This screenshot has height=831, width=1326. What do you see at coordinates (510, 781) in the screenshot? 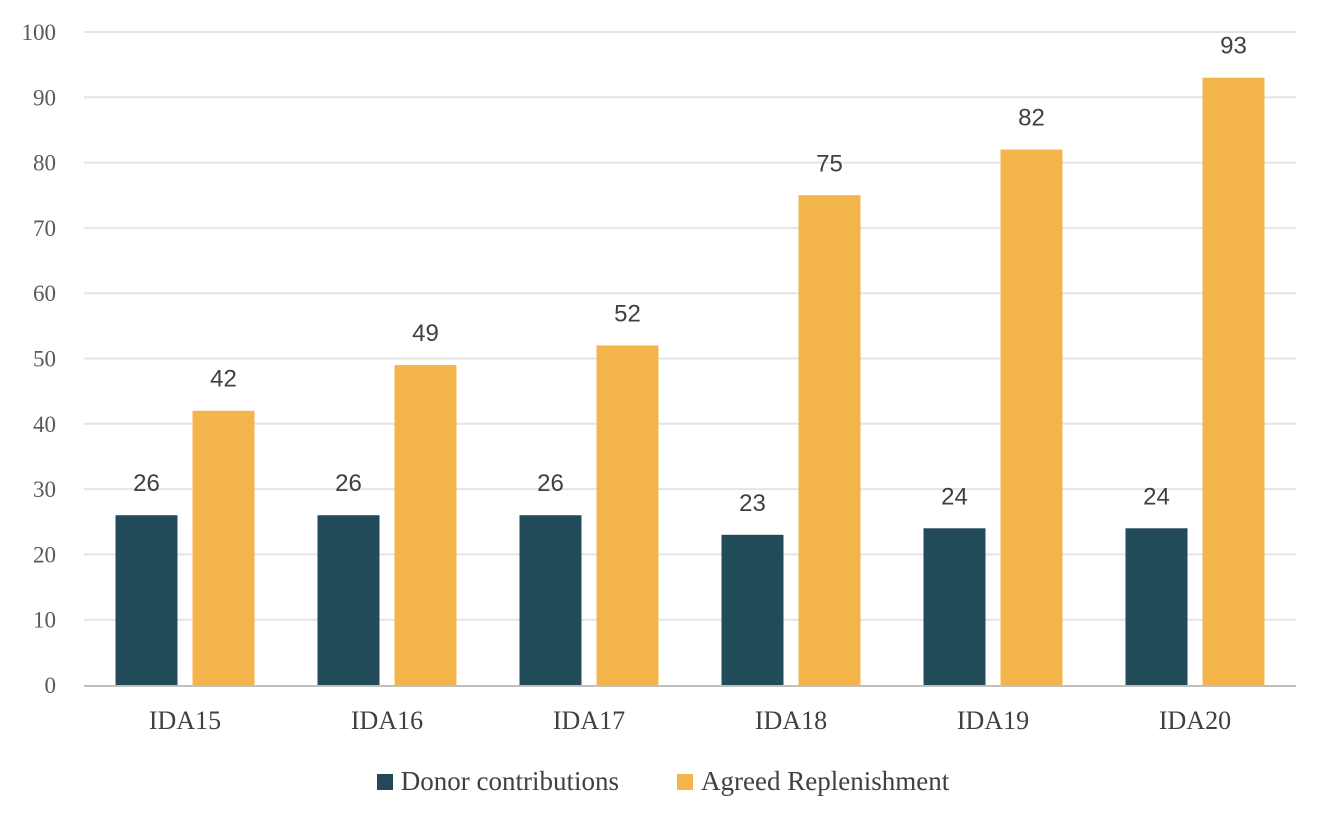
I see `legend-label-donor-contributions: Donor contributions` at bounding box center [510, 781].